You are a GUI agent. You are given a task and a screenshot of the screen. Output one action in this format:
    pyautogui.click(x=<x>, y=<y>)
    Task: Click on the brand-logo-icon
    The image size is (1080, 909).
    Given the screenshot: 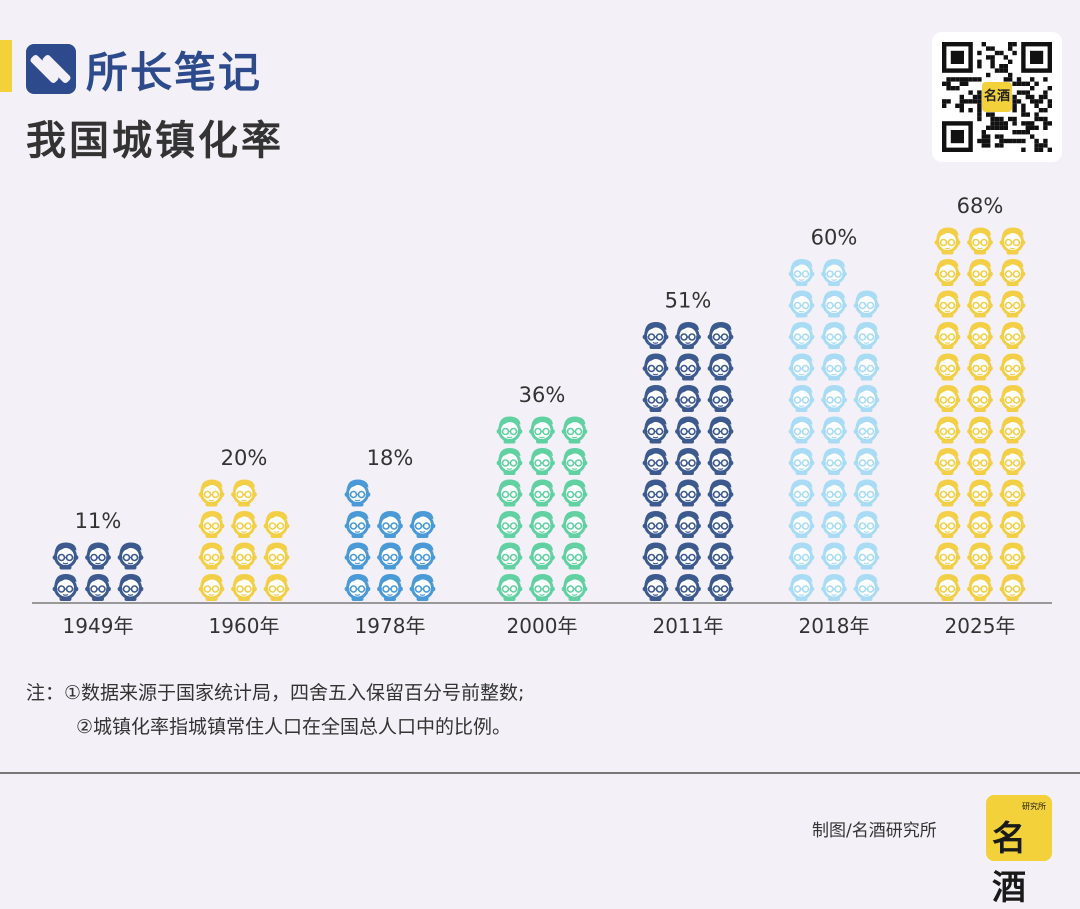 What is the action you would take?
    pyautogui.click(x=51, y=69)
    